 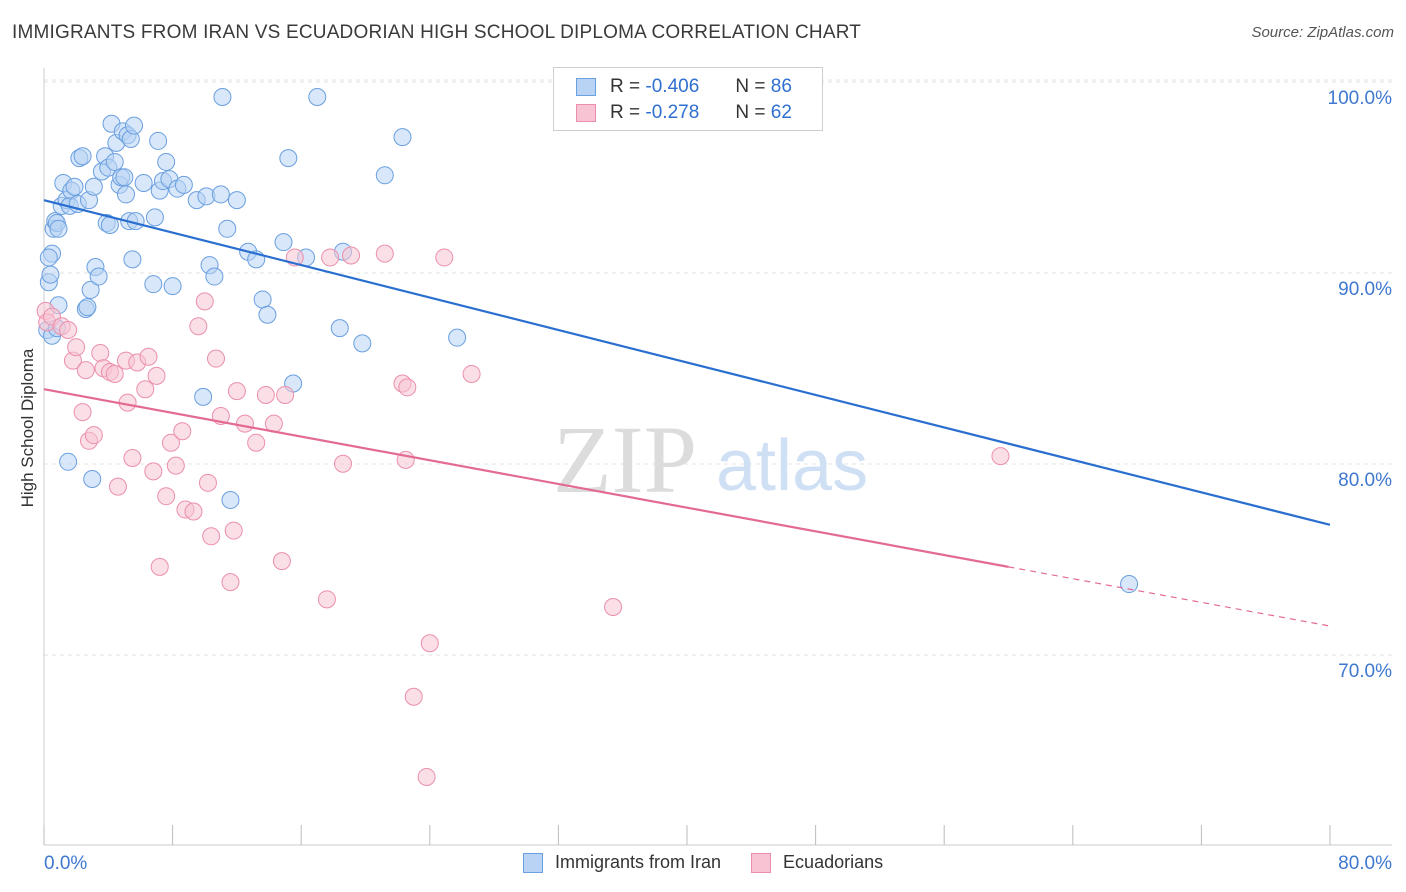 What do you see at coordinates (1365, 480) in the screenshot?
I see `y-tick-label: 80.0%` at bounding box center [1365, 480].